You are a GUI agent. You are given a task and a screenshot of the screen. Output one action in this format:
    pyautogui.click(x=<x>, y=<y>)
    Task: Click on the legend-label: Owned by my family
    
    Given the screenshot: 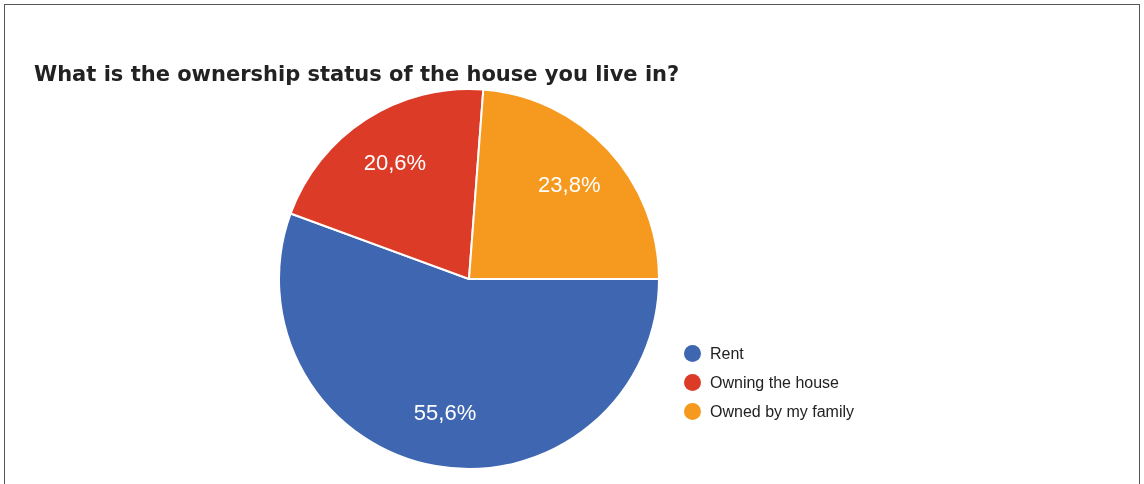 What is the action you would take?
    pyautogui.click(x=782, y=411)
    